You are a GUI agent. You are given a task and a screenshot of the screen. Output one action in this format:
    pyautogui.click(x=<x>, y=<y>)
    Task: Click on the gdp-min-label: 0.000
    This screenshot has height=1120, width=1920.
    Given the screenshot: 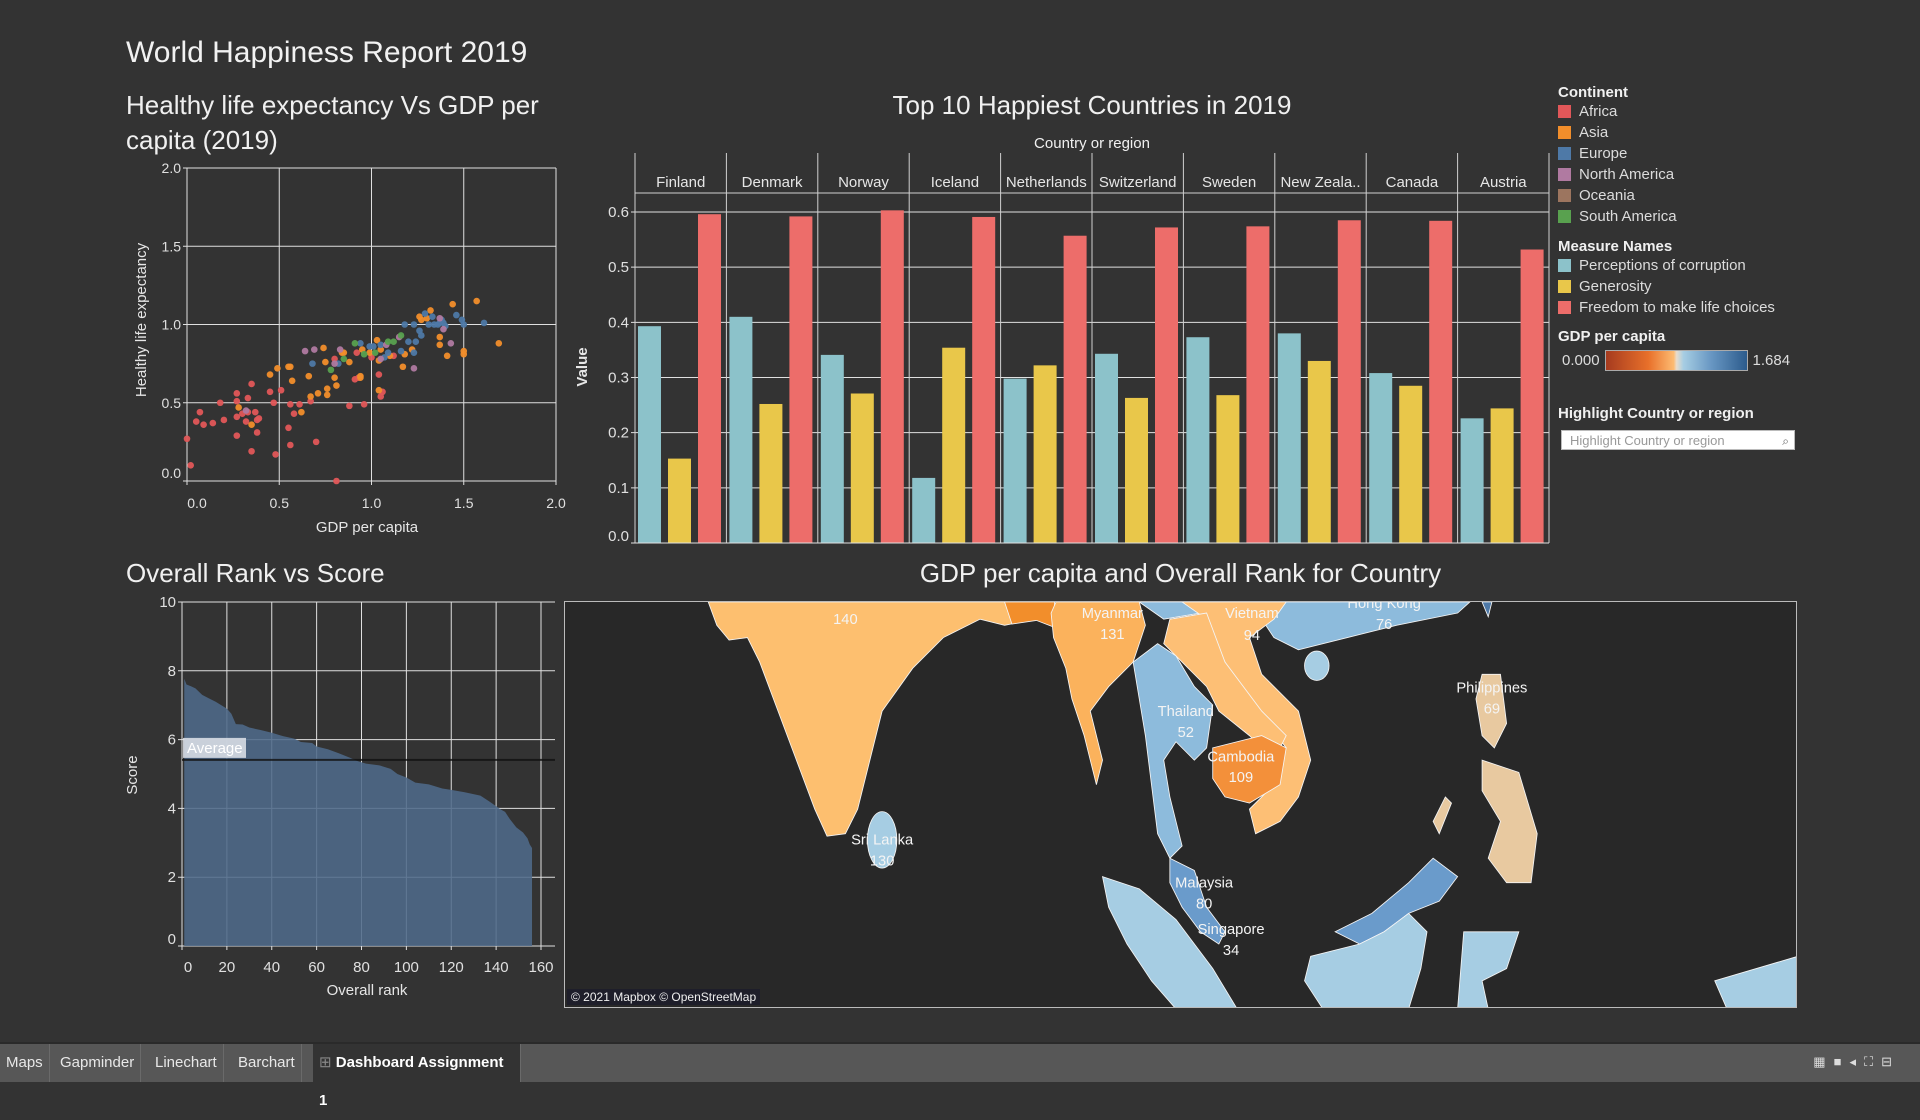 What is the action you would take?
    pyautogui.click(x=1581, y=360)
    